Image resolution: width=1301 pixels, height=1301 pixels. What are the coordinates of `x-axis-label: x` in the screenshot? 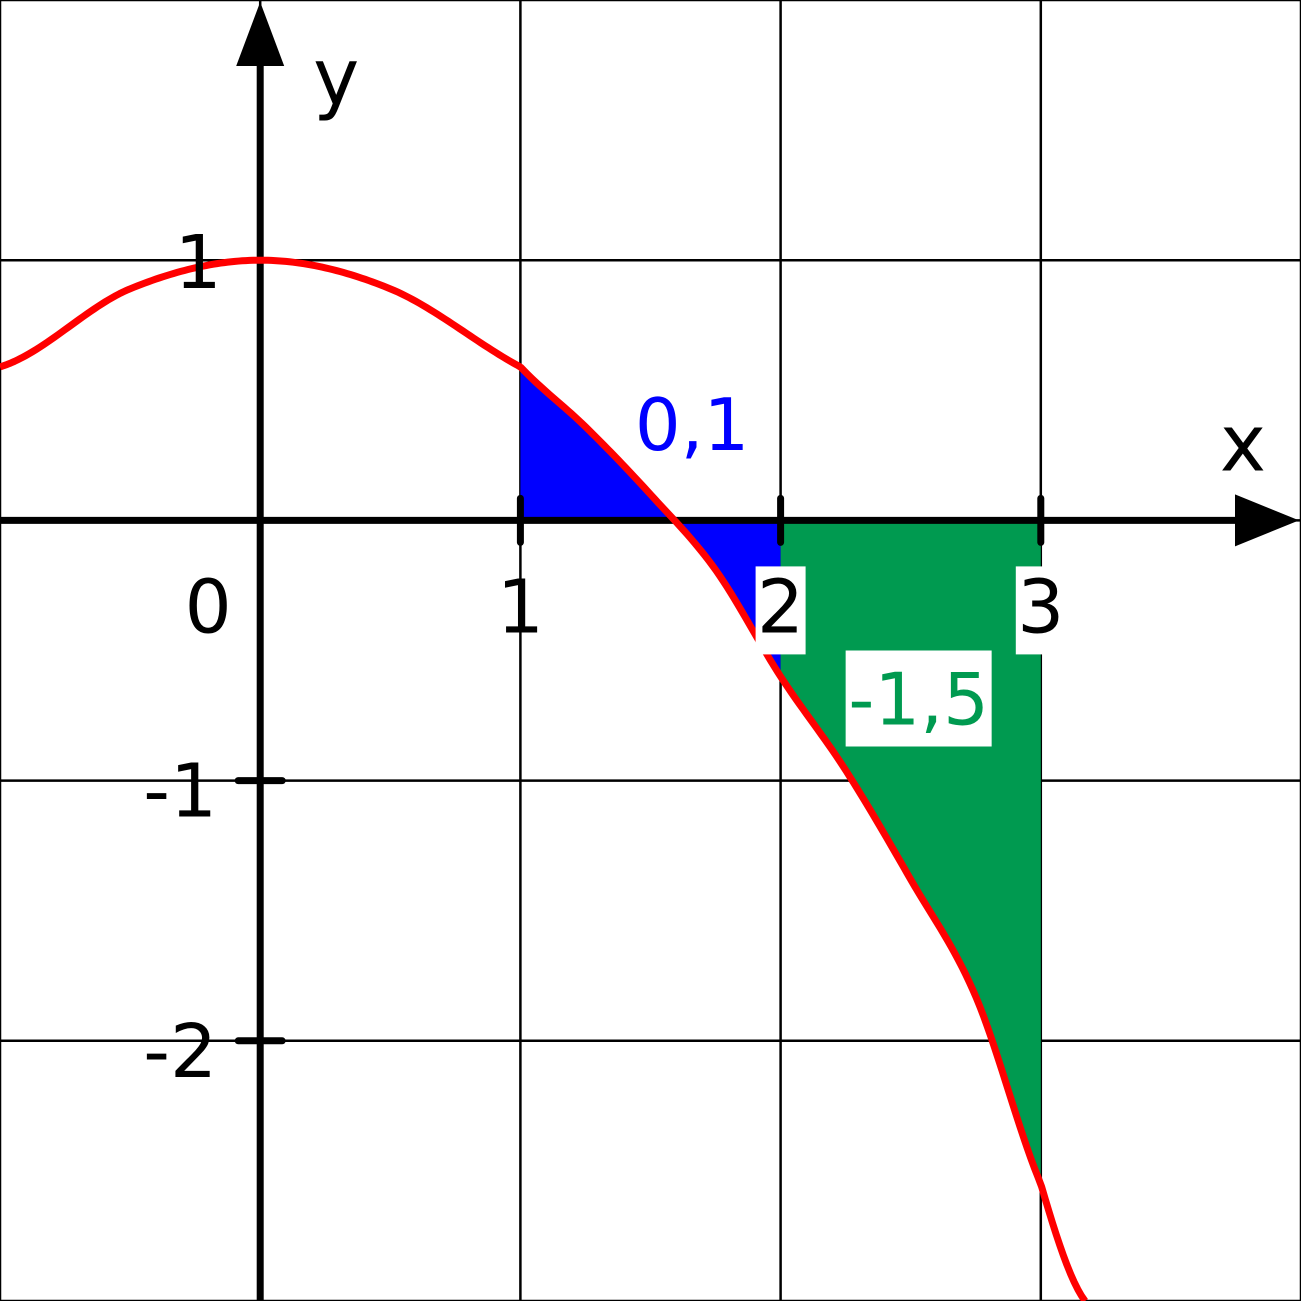 It's located at (1243, 444).